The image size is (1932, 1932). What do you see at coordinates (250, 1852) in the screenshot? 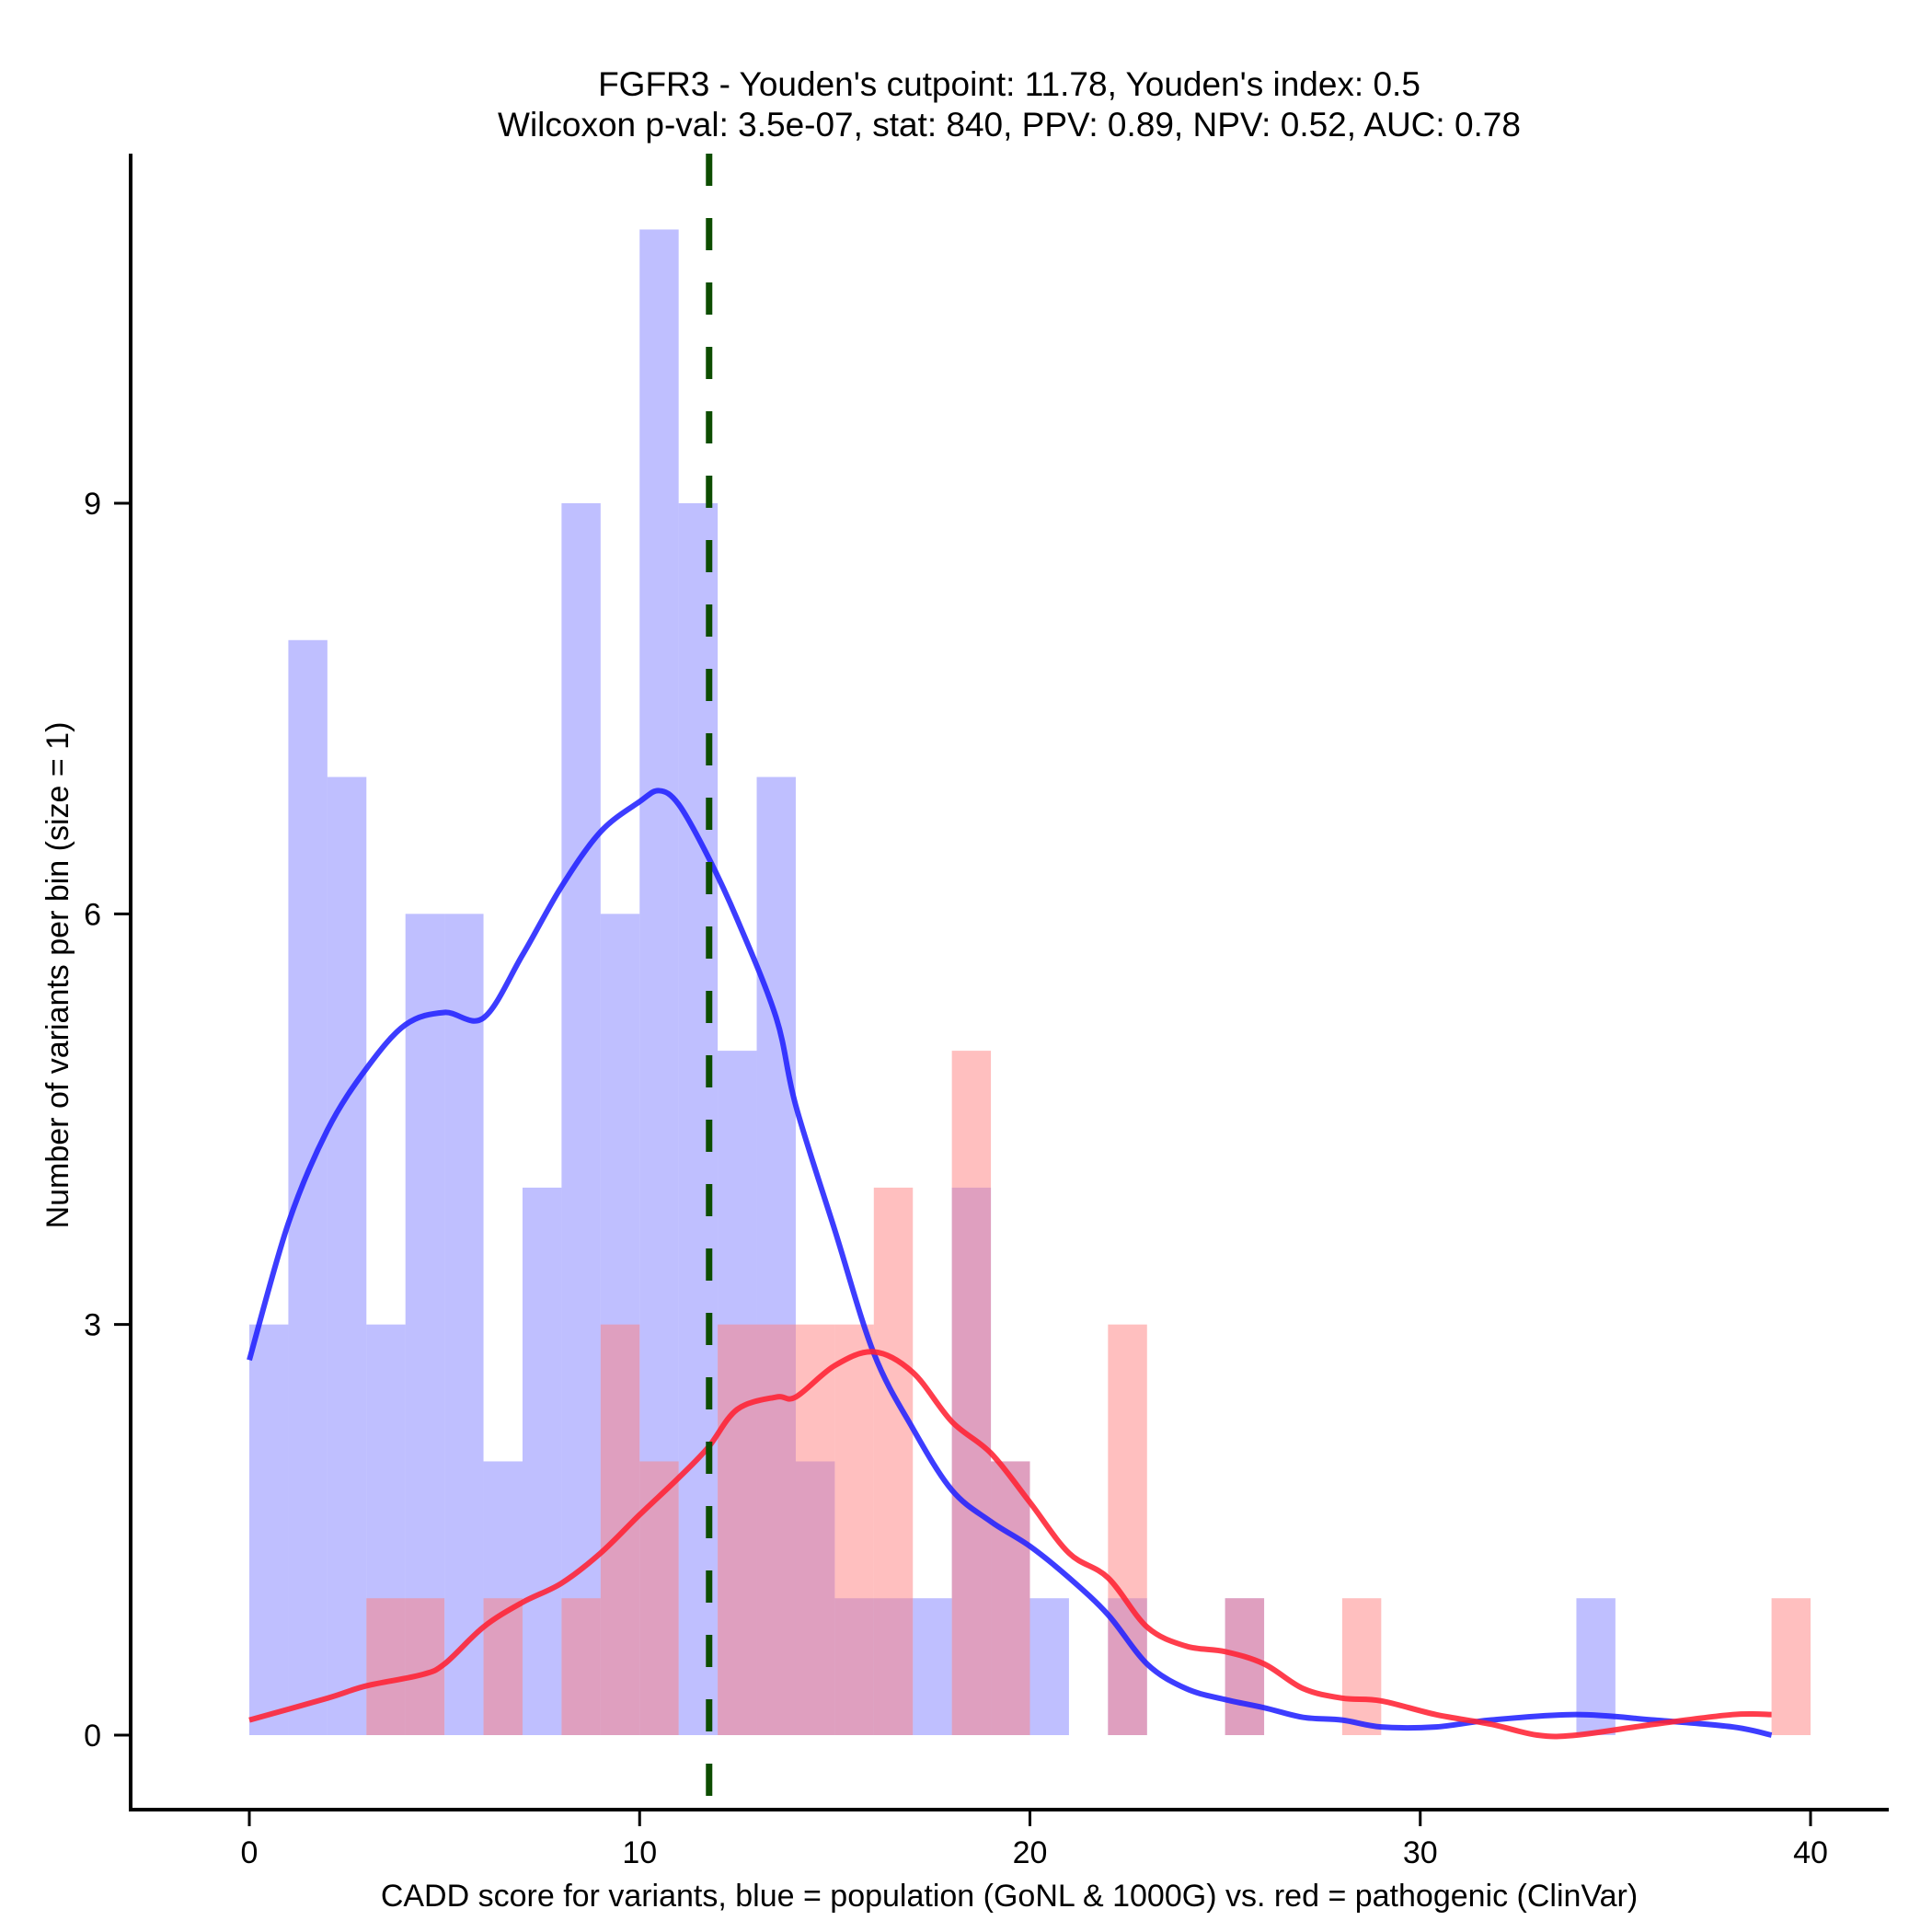
I see `x-tick-label: 0` at bounding box center [250, 1852].